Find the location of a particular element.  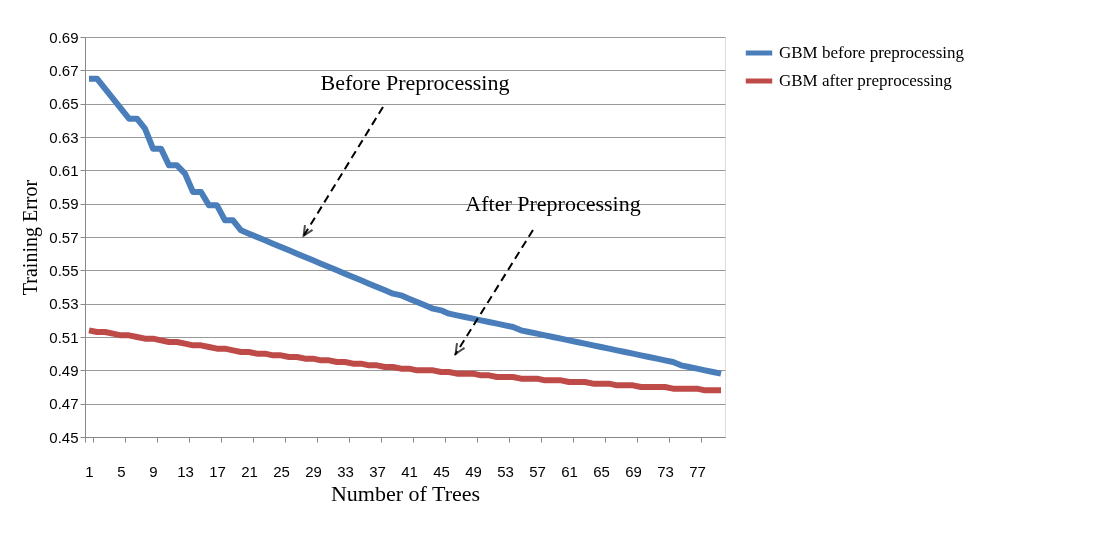

y-tick-label: 0.69 is located at coordinates (64, 37).